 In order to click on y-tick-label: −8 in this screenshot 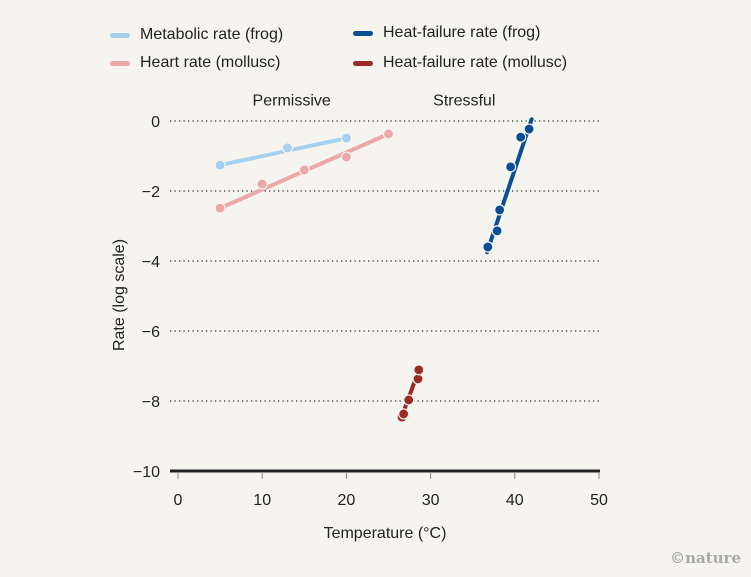, I will do `click(151, 402)`.